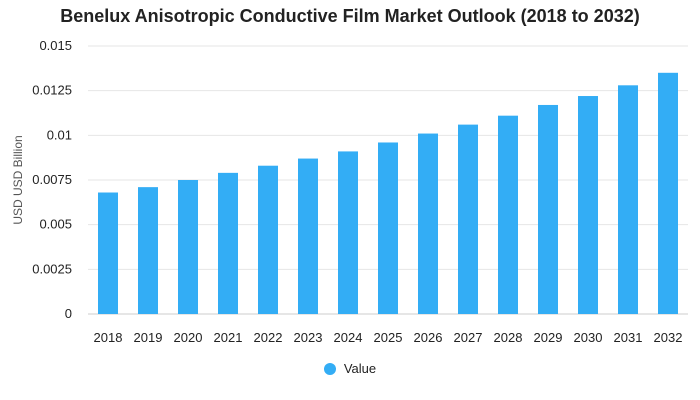 The width and height of the screenshot is (700, 400). What do you see at coordinates (308, 337) in the screenshot?
I see `x-tick-label: 2023` at bounding box center [308, 337].